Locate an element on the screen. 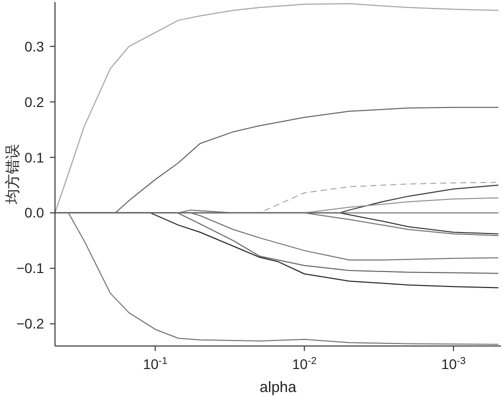 Image resolution: width=503 pixels, height=396 pixels. x-tick-label: 10$^{-1}$ is located at coordinates (155, 364).